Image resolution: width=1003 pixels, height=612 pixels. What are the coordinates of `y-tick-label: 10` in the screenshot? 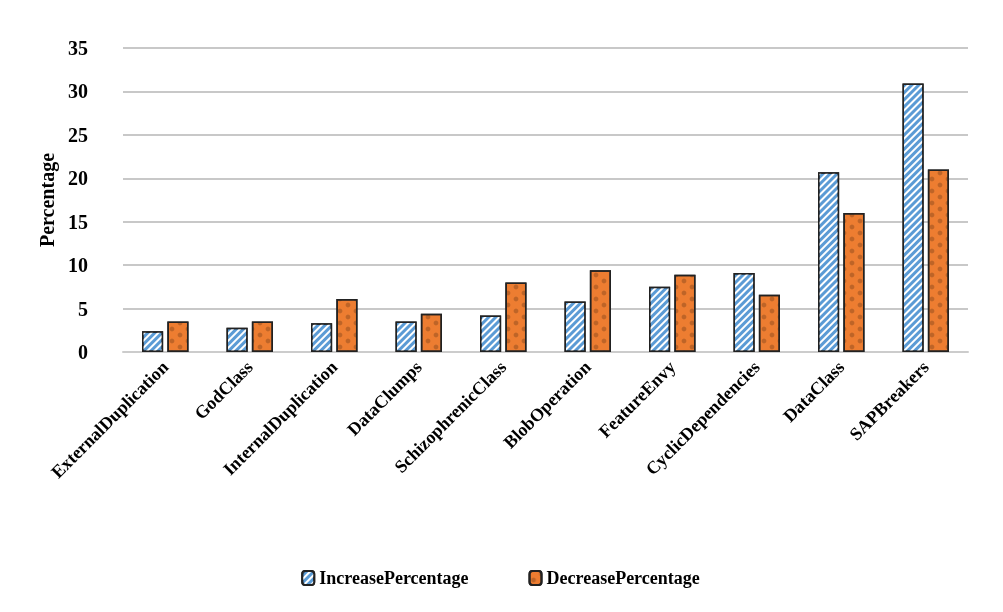 It's located at (78, 265).